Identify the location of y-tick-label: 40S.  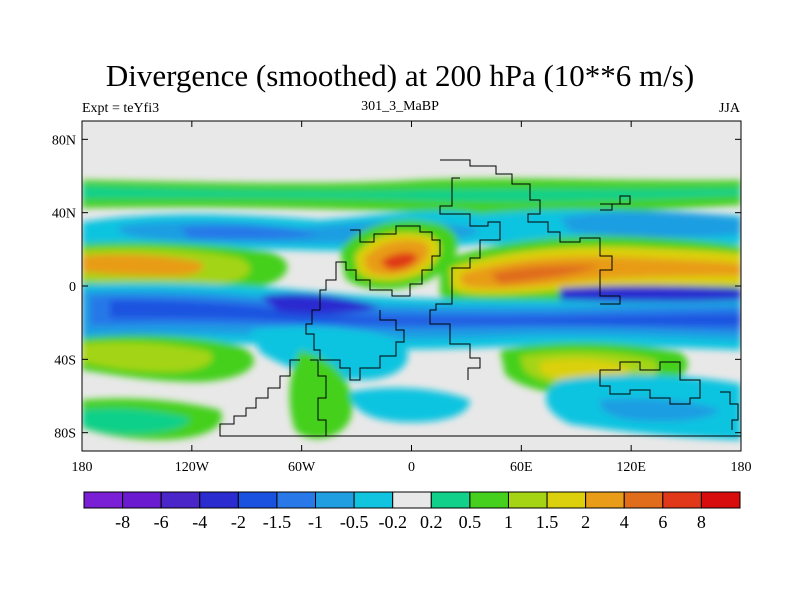
(65, 360).